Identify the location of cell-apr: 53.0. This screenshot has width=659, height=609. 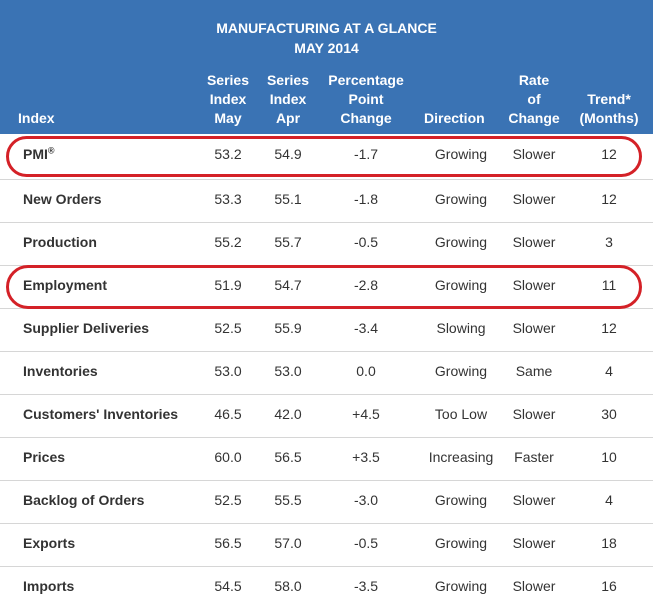
(288, 371).